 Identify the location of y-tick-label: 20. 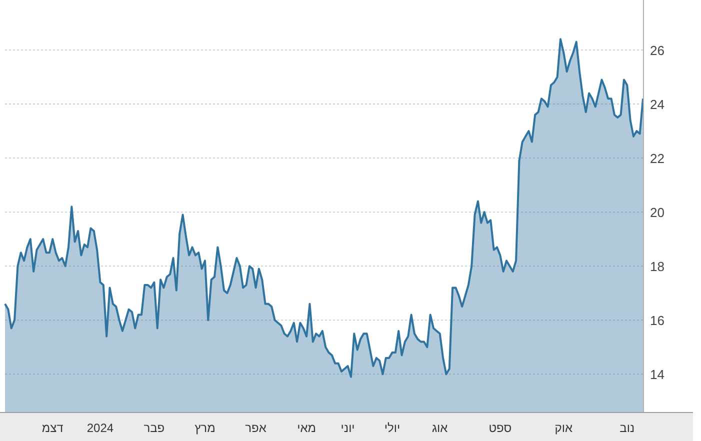
(657, 212).